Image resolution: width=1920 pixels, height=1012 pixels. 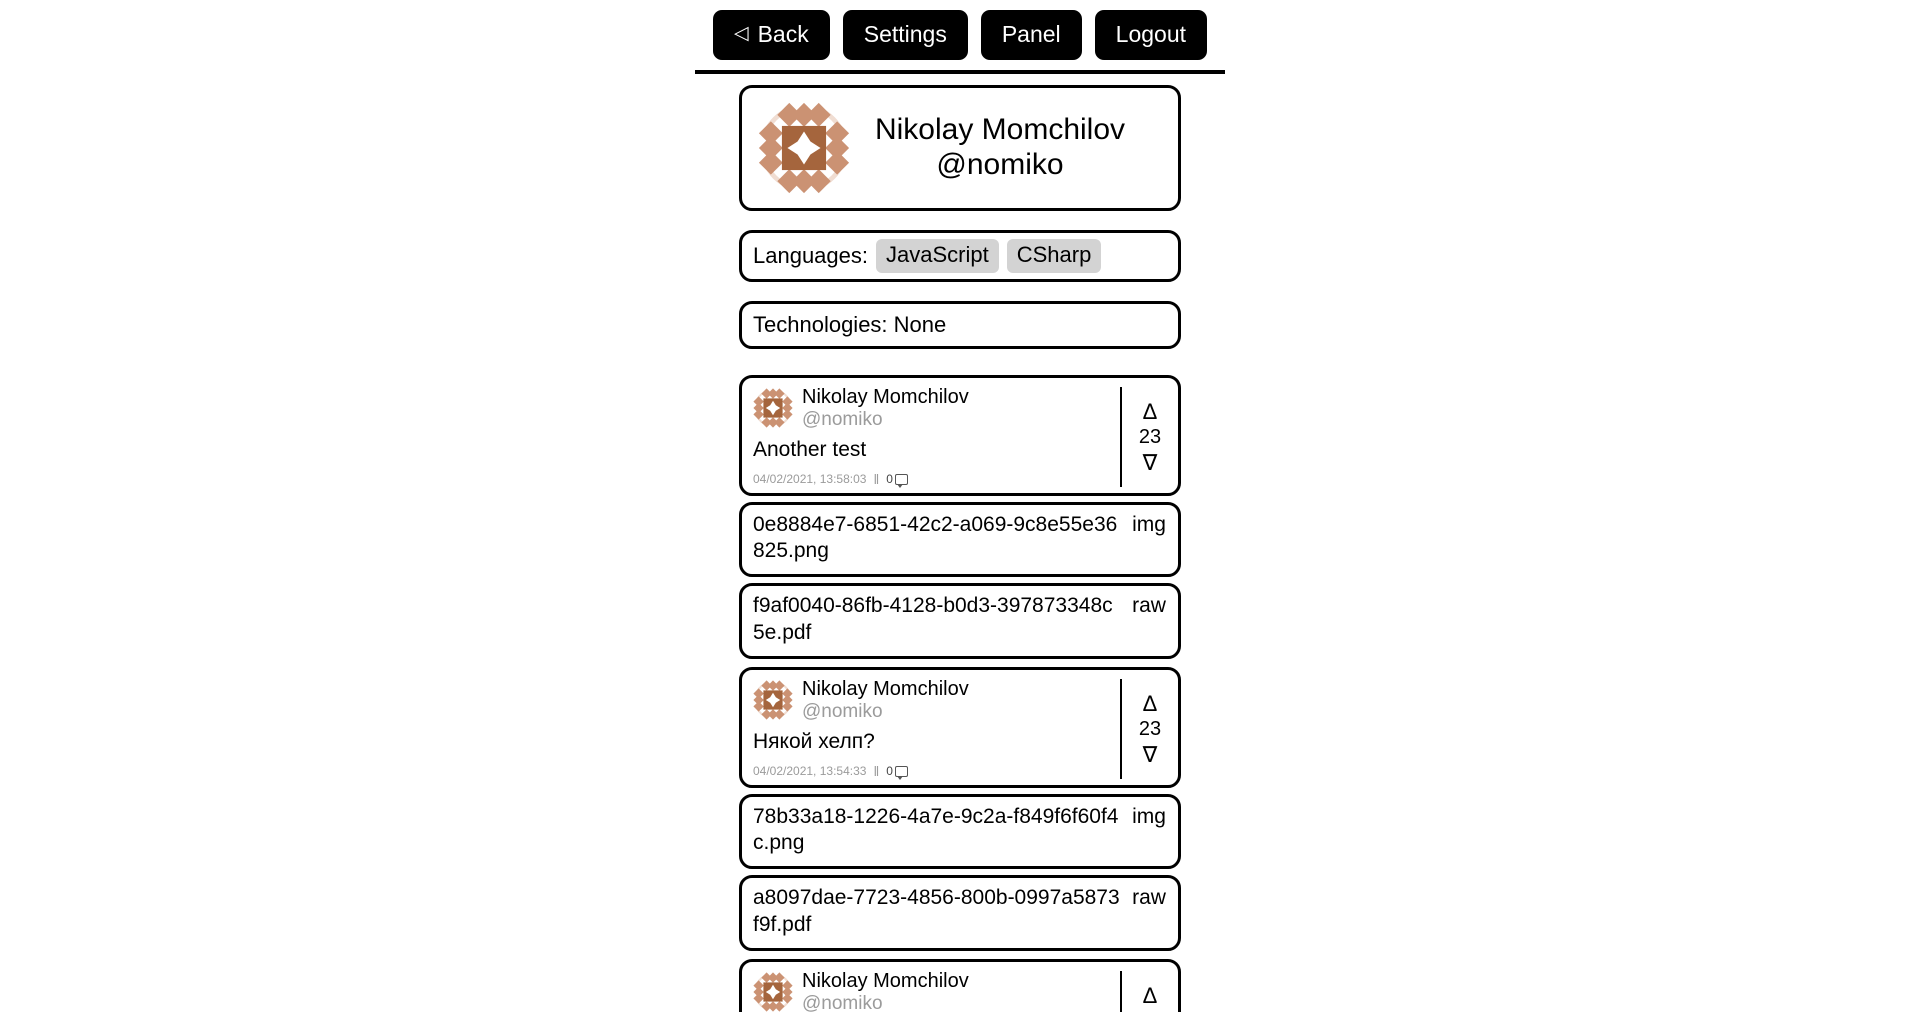 I want to click on languages-card: Languages: JavaScript CSharp, so click(x=960, y=256).